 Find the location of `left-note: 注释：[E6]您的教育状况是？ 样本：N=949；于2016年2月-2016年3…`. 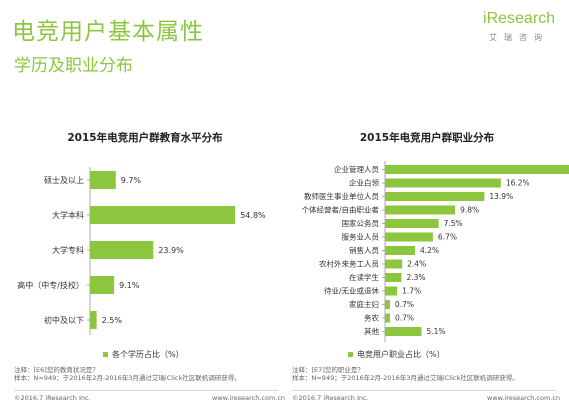

left-note: 注释：[E6]您的教育状况是？ 样本：N=949；于2016年2月-2016年3… is located at coordinates (127, 374).